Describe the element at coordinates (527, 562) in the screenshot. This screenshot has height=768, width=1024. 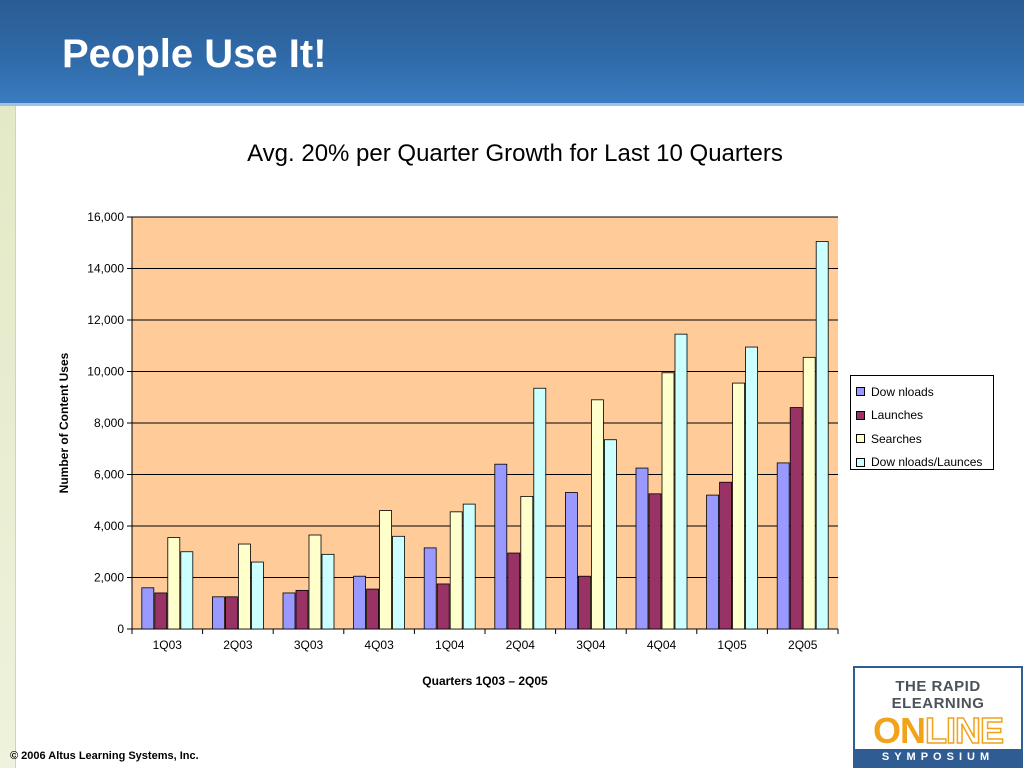
I see `bar-3-2Q04` at that location.